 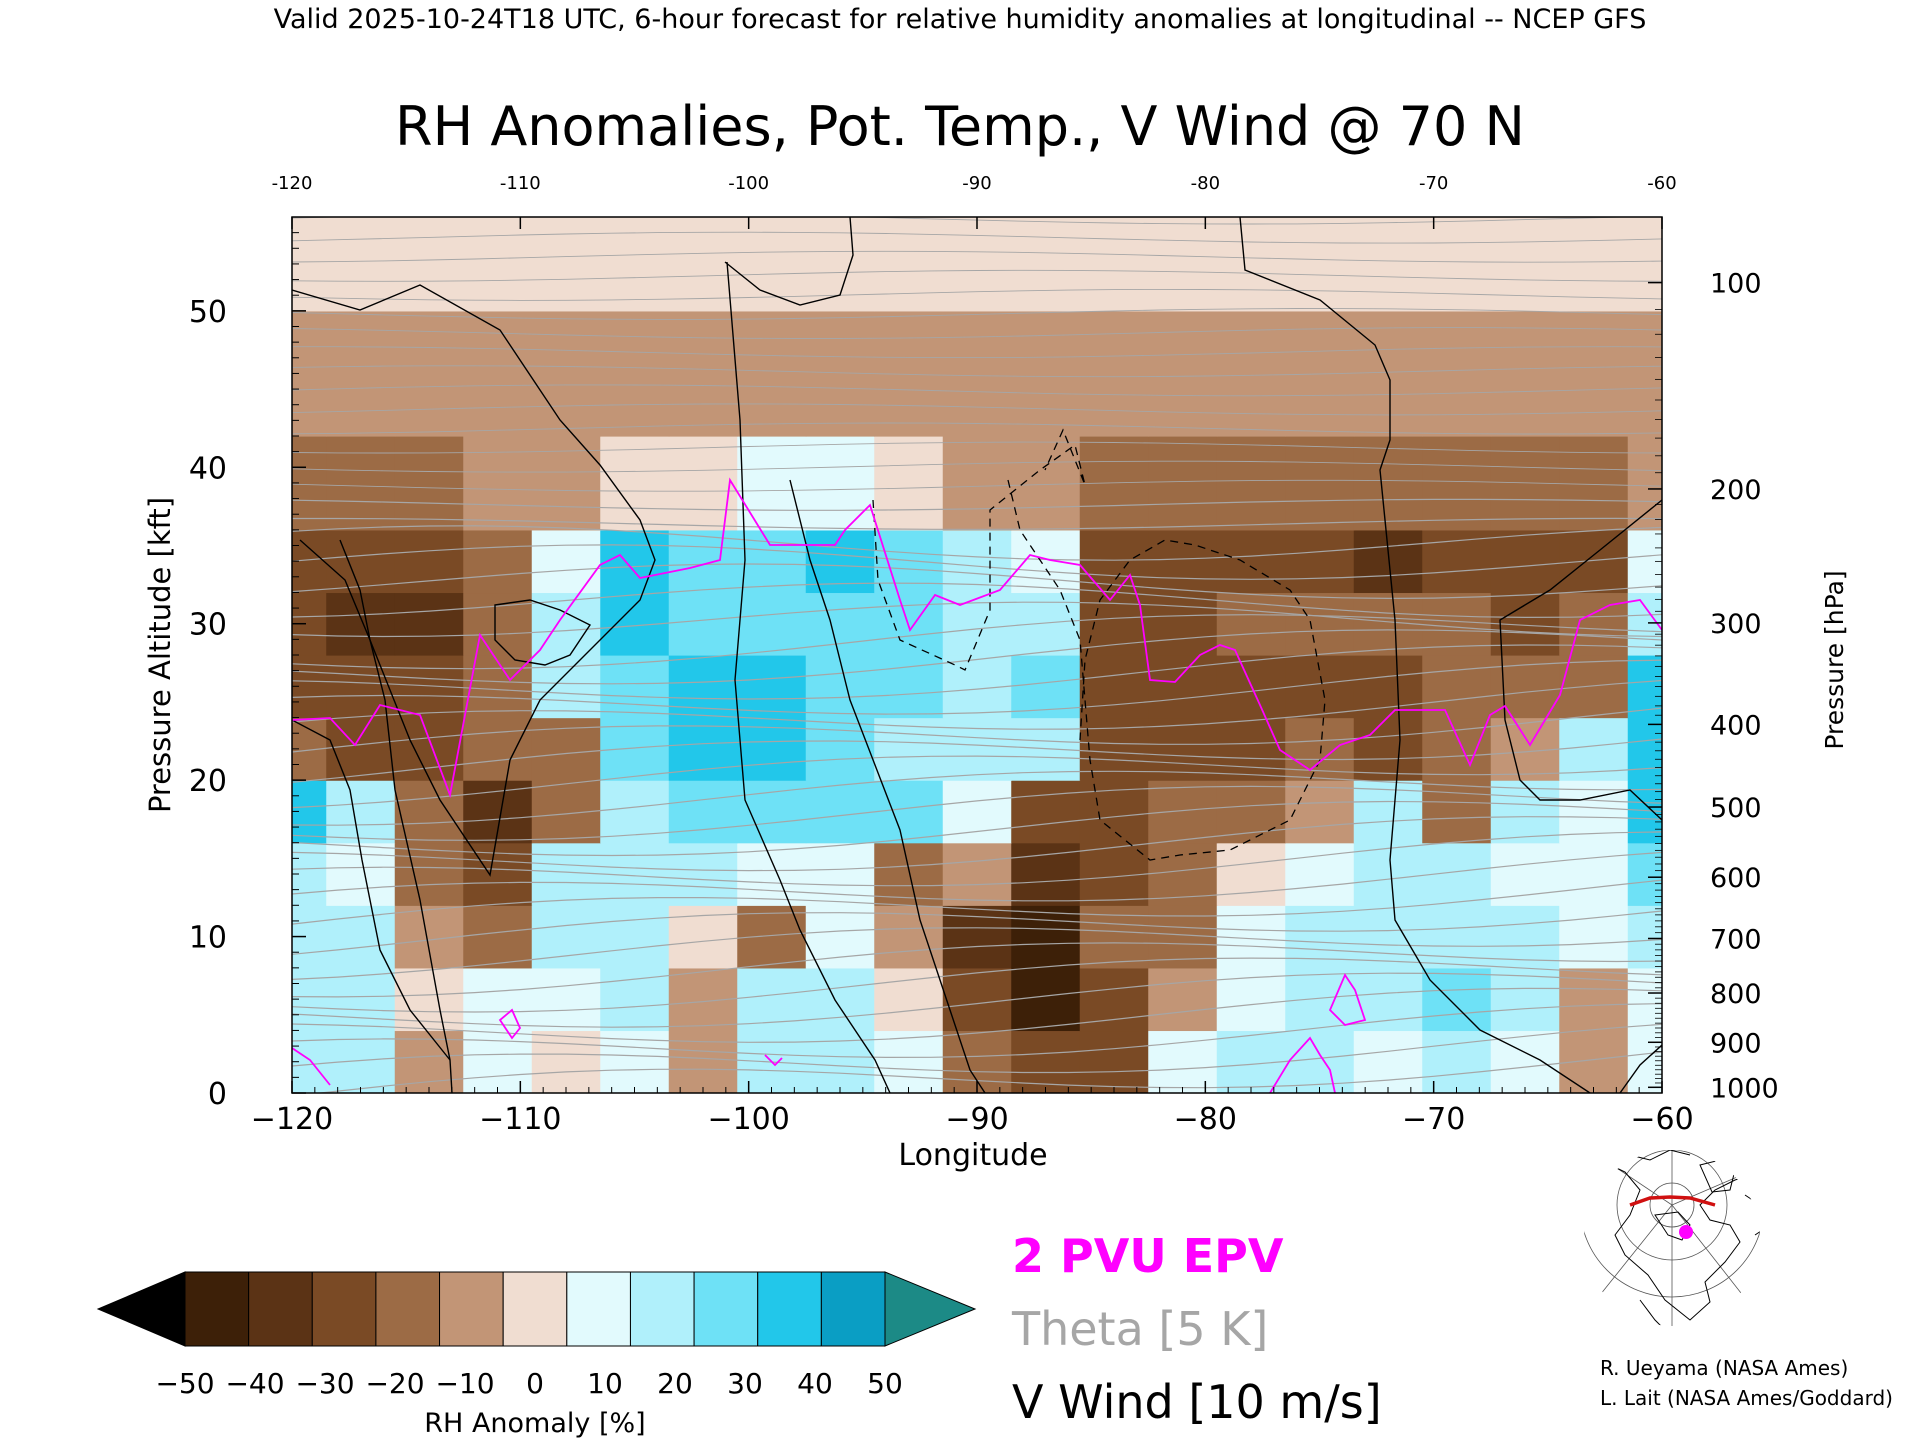 I want to click on x-top-tick-label: -60, so click(x=1661, y=183).